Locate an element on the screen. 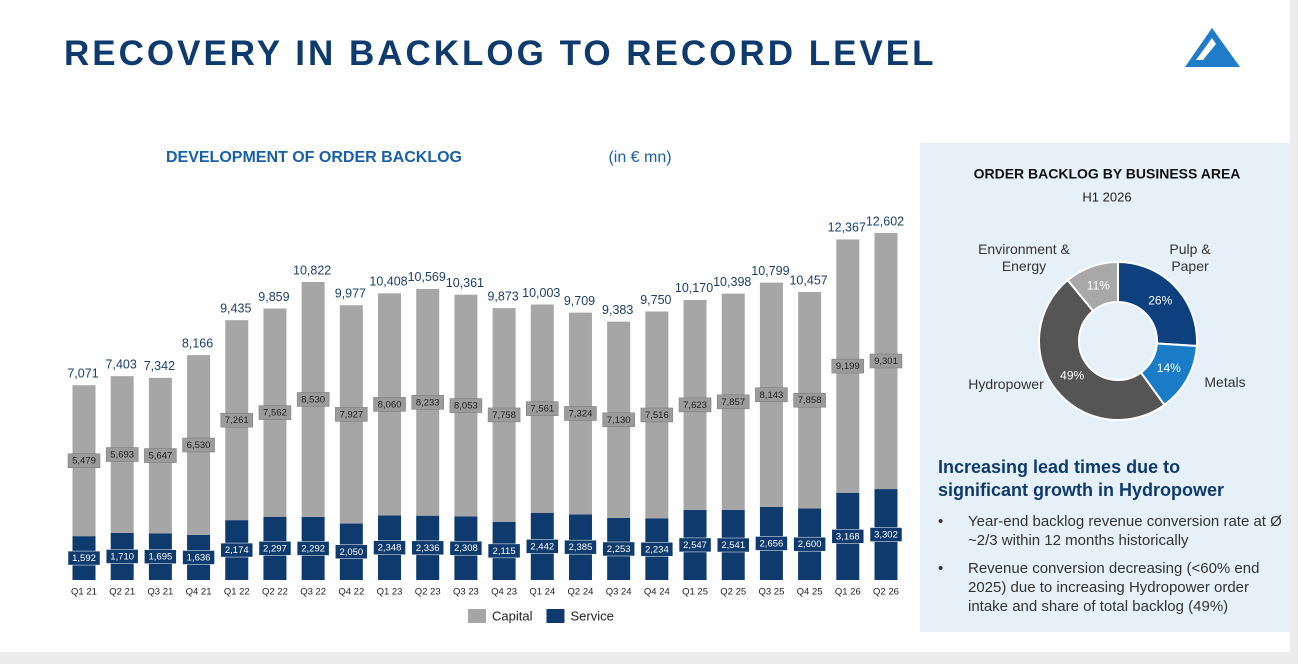  value-label: 7,561 is located at coordinates (542, 409).